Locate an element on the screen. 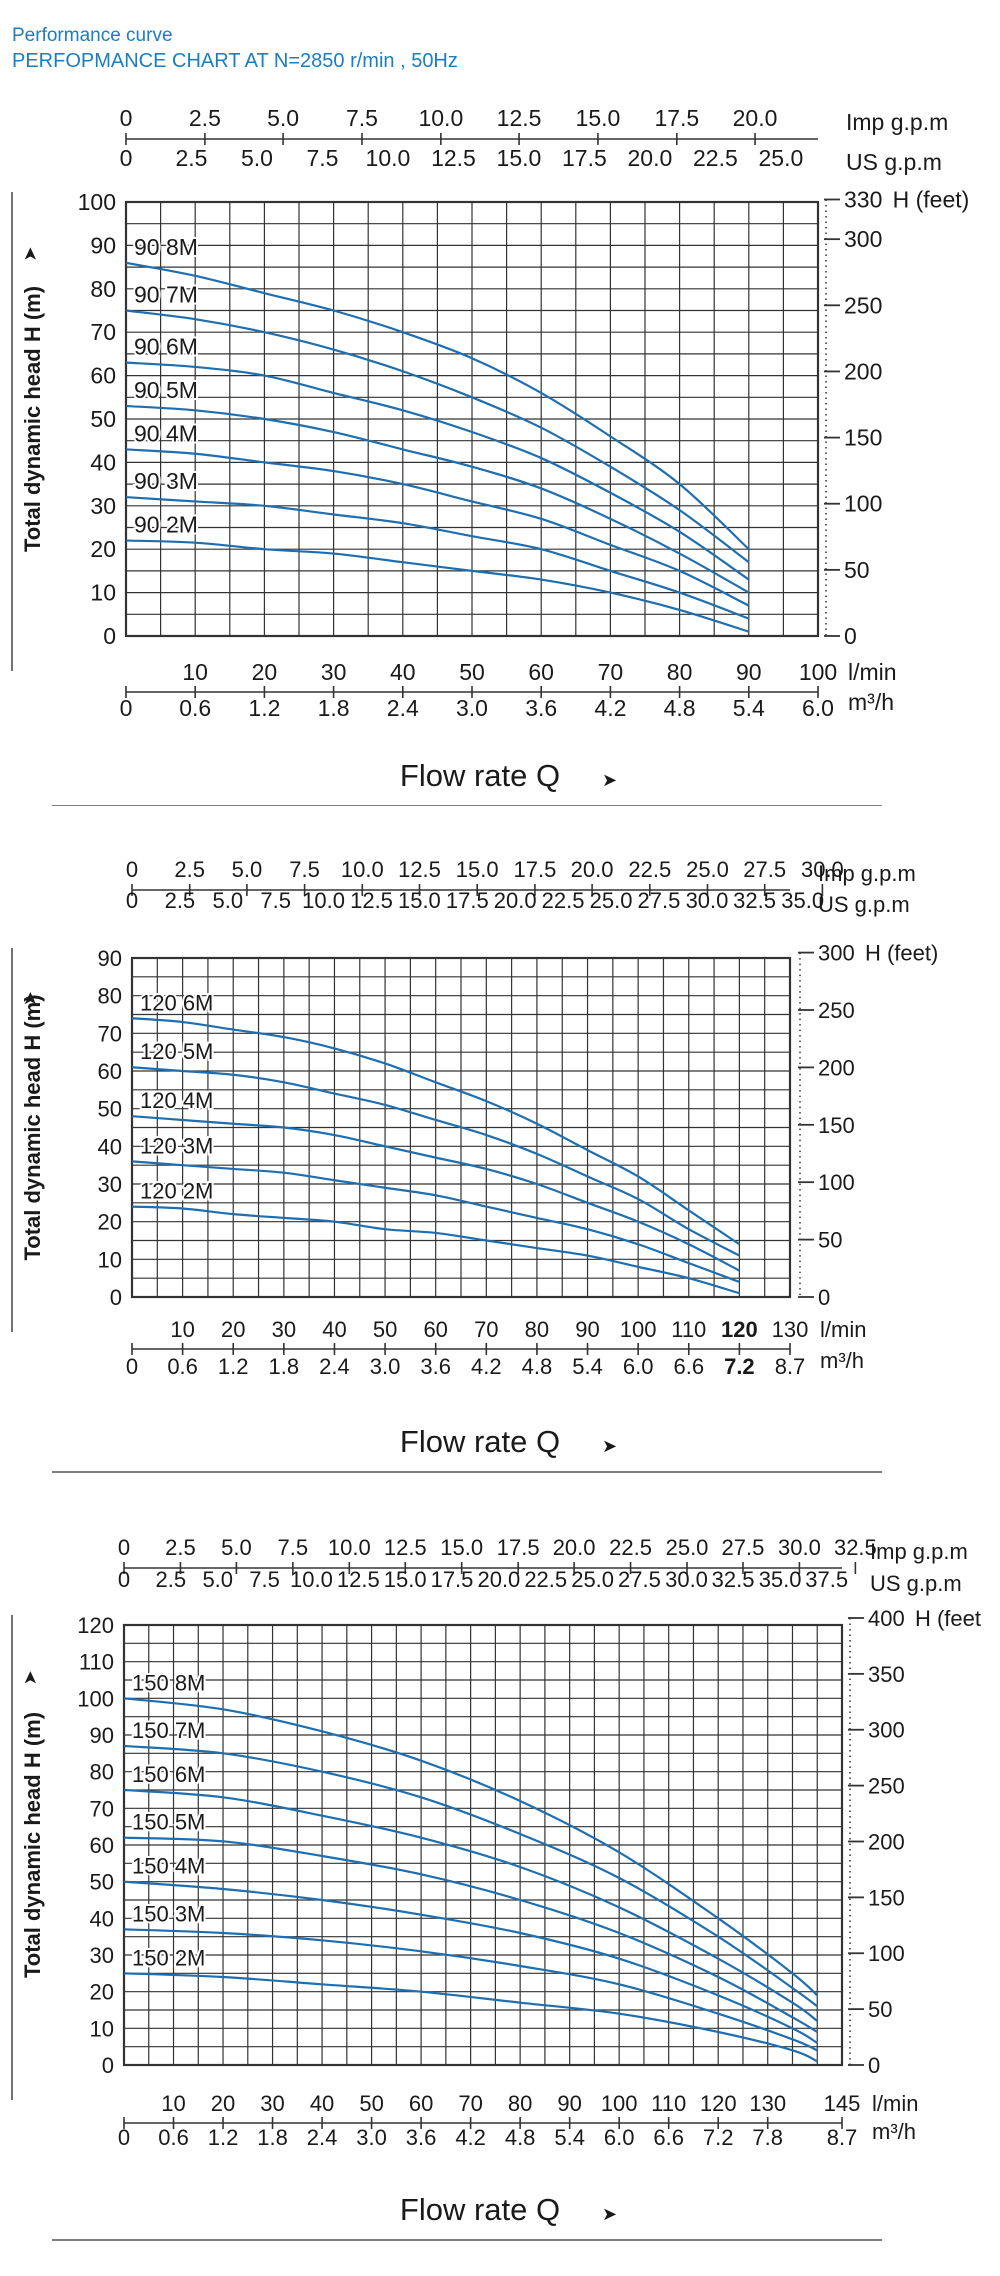 This screenshot has width=1000, height=2276. lmin-tick-label: 10 is located at coordinates (182, 1329).